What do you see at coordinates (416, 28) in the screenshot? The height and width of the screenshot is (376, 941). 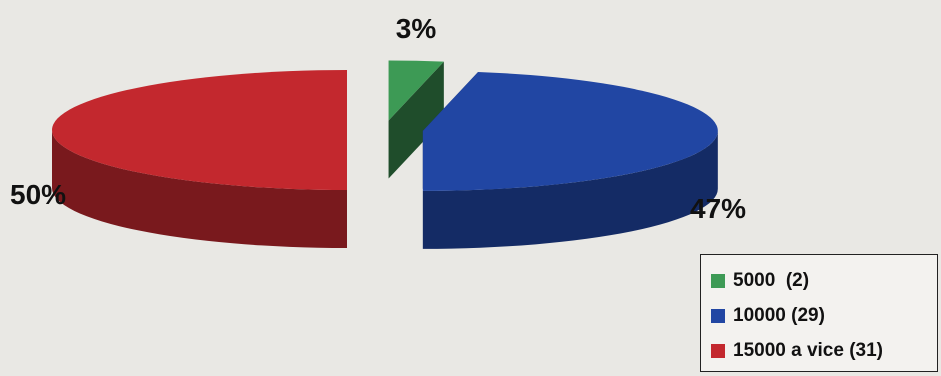 I see `data-label-0: 3%` at bounding box center [416, 28].